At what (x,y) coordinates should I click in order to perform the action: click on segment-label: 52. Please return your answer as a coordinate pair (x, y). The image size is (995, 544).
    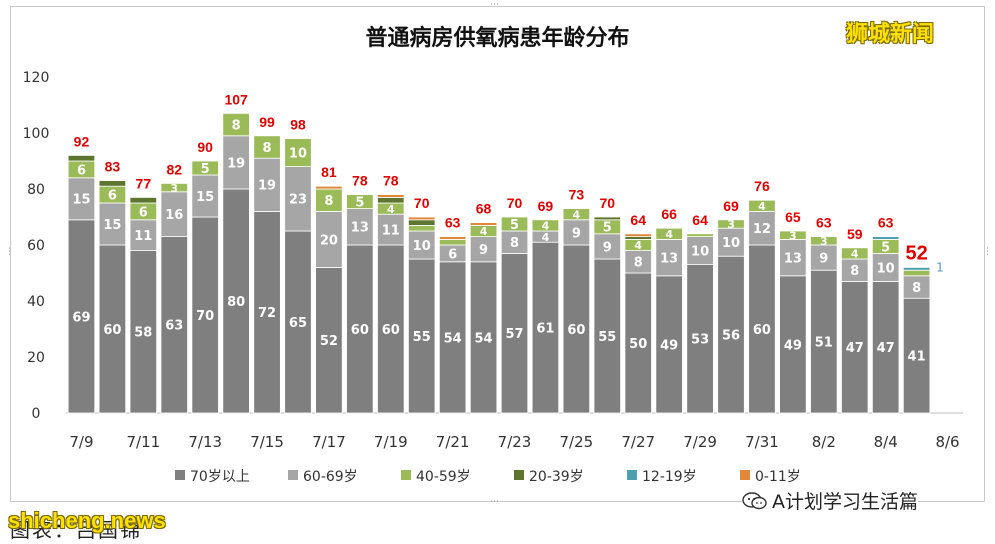
    Looking at the image, I should click on (329, 341).